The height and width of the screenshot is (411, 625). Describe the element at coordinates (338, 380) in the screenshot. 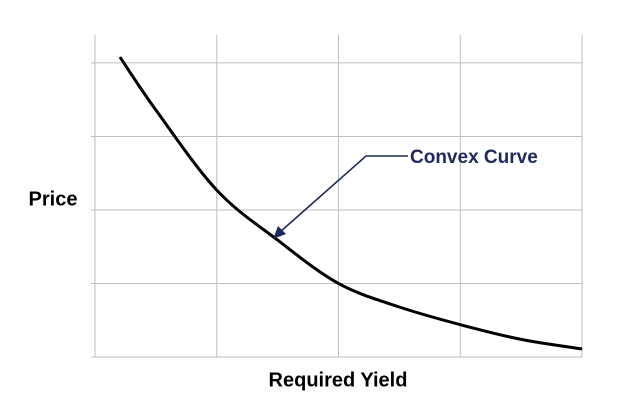

I see `x-axis-label: Required Yield` at that location.